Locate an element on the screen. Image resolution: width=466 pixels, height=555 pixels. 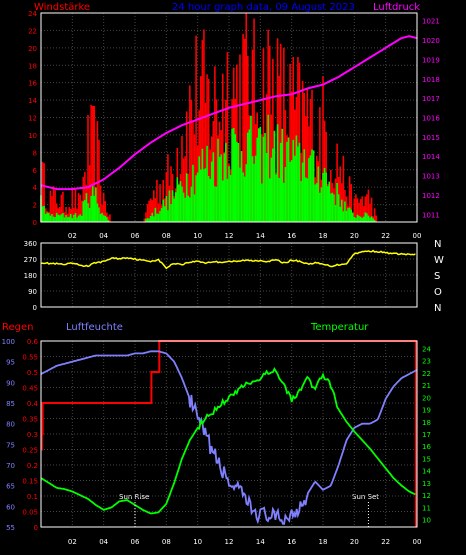
pressure-y-tick-2: 1013 is located at coordinates (431, 177).